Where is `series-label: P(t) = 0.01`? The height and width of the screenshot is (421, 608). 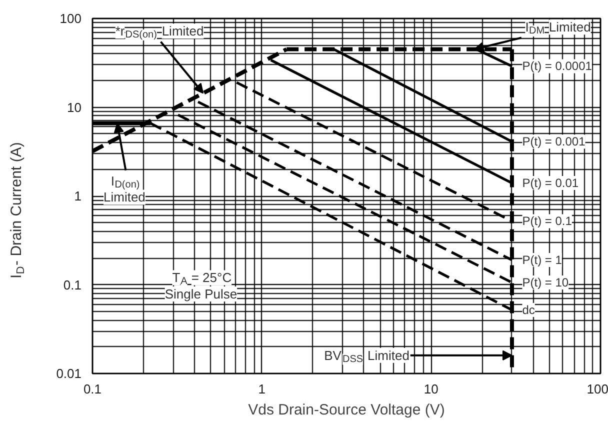 series-label: P(t) = 0.01 is located at coordinates (550, 183).